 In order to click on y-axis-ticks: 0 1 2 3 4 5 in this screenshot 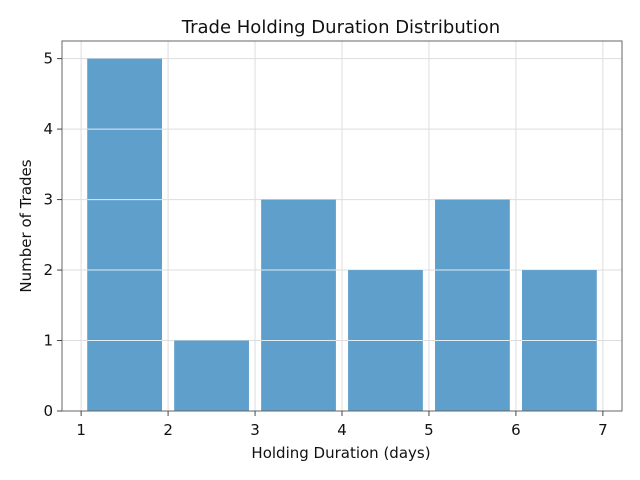, I will do `click(52, 235)`.